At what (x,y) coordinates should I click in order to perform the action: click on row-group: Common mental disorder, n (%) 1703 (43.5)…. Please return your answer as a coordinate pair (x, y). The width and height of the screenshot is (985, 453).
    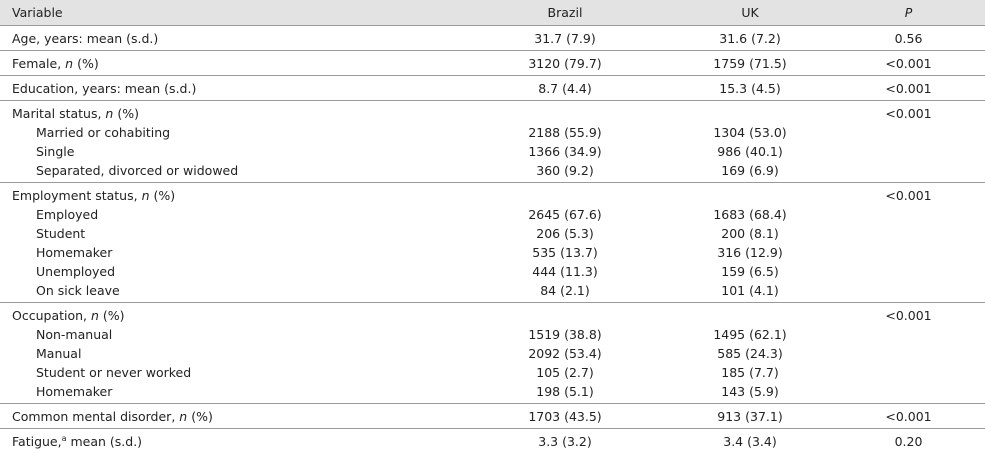
    Looking at the image, I should click on (492, 415).